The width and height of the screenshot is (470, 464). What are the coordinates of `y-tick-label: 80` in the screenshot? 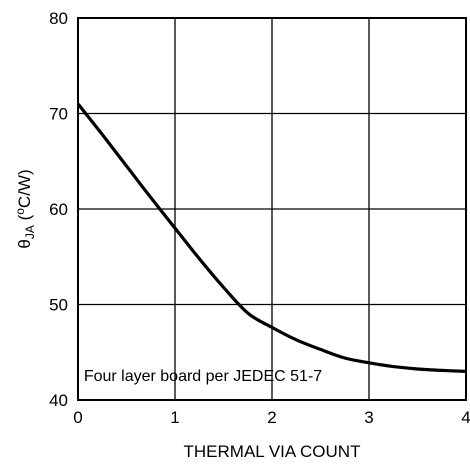 It's located at (58, 18).